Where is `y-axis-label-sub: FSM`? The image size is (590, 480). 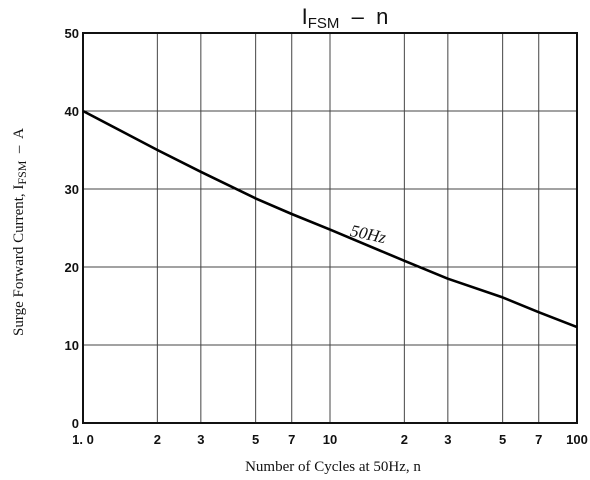
y-axis-label-sub: FSM is located at coordinates (22, 172).